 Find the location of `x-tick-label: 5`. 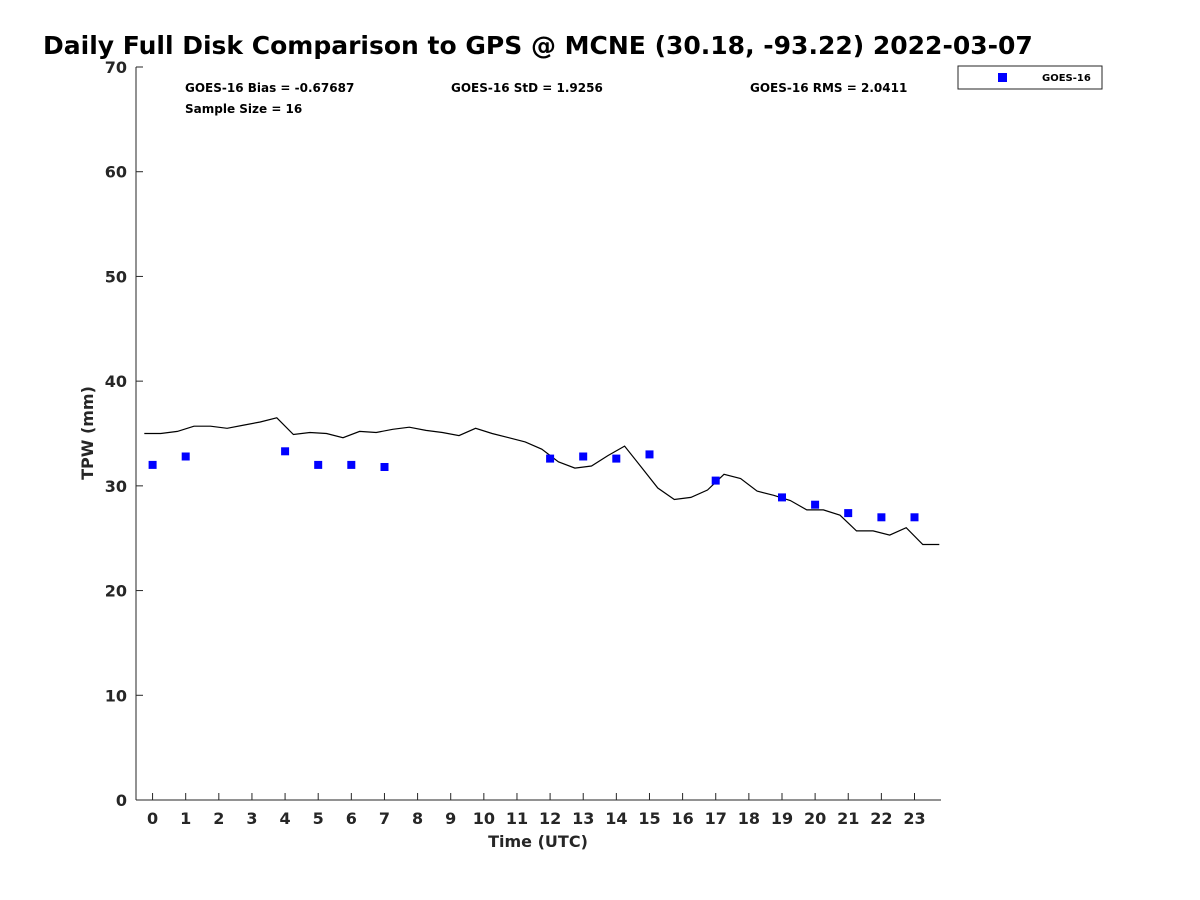

x-tick-label: 5 is located at coordinates (318, 818).